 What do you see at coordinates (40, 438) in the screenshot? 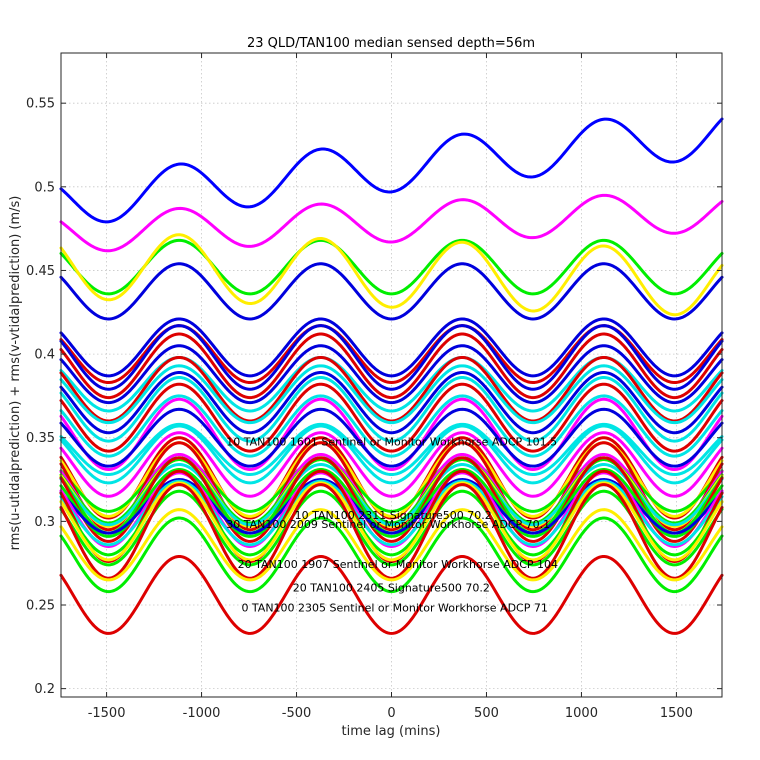
I see `y-tick-label: 0.35` at bounding box center [40, 438].